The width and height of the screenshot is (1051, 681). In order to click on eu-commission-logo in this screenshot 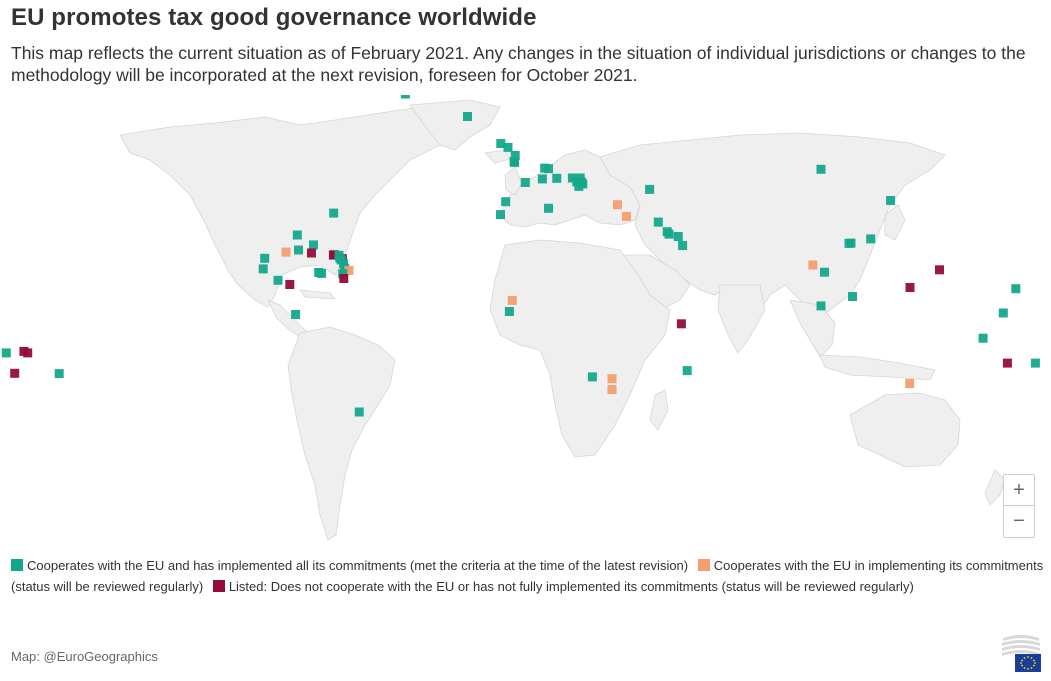, I will do `click(1021, 653)`.